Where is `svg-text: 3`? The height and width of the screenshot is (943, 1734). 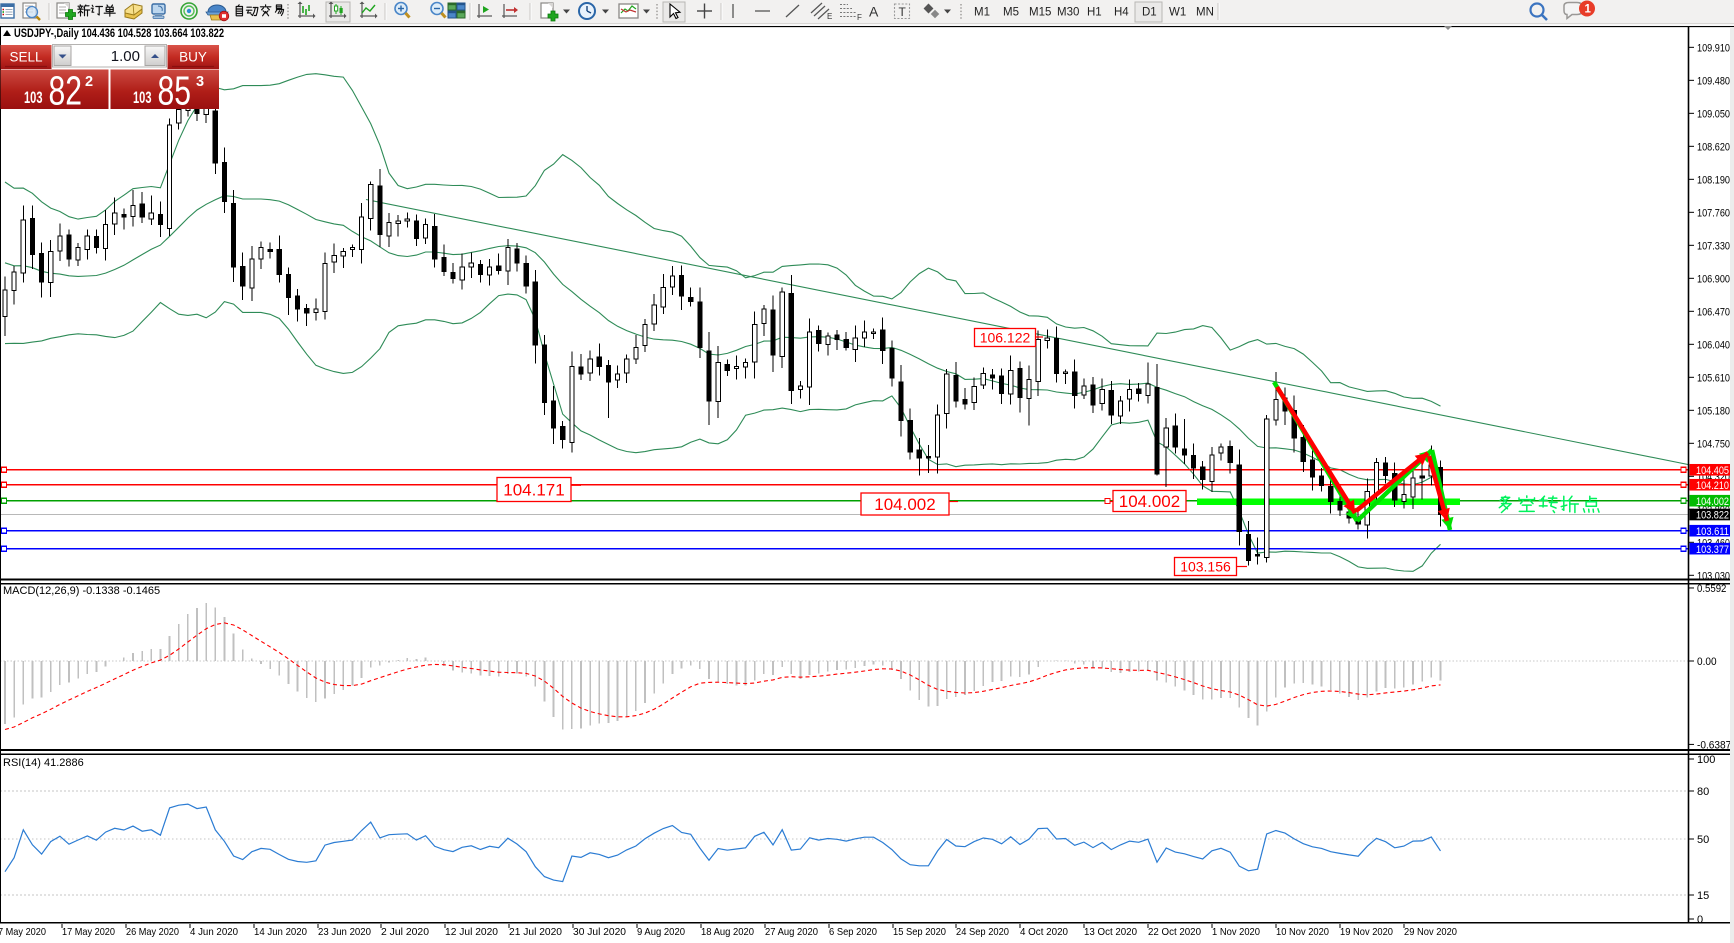
svg-text: 3 is located at coordinates (200, 82).